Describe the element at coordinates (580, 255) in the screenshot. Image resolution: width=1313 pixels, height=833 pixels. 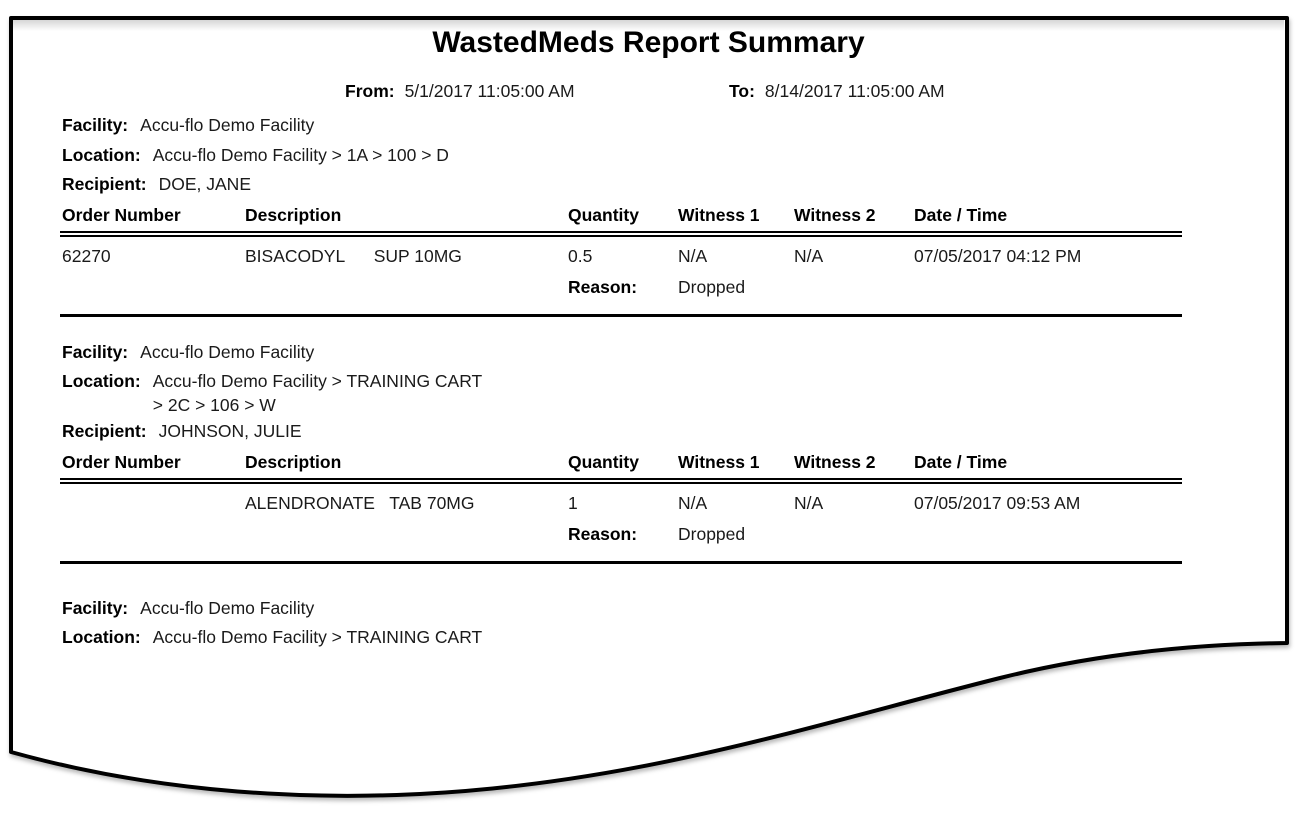
I see `quantity-cell: 0.5` at that location.